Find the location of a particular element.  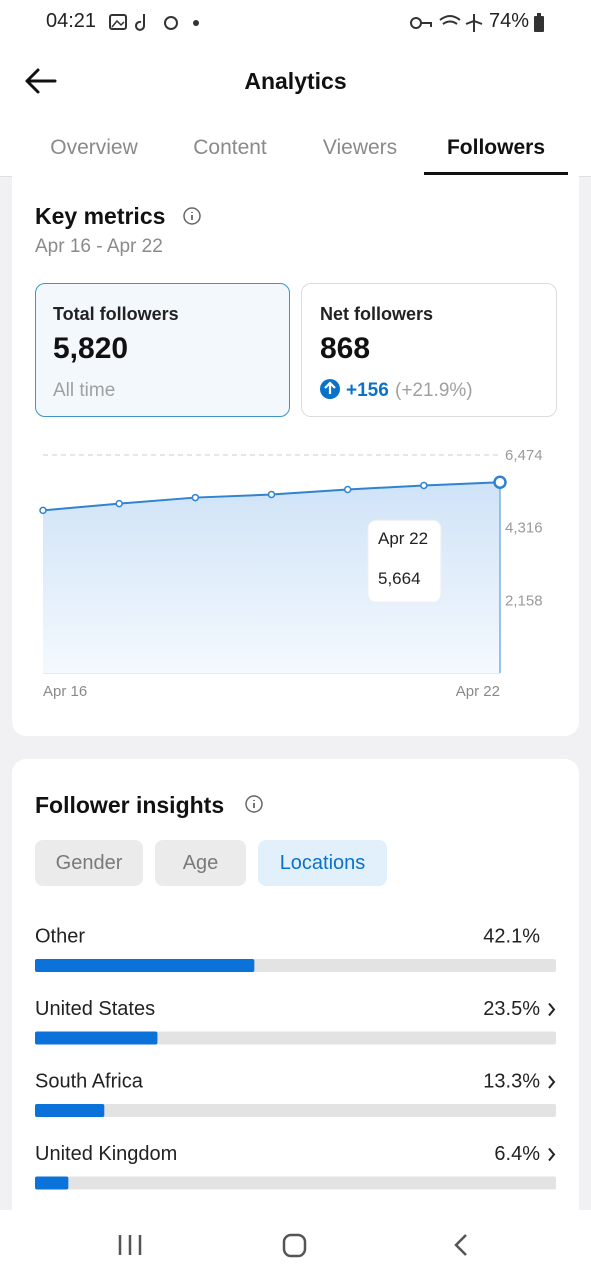

location-name: South Africa is located at coordinates (89, 1081).